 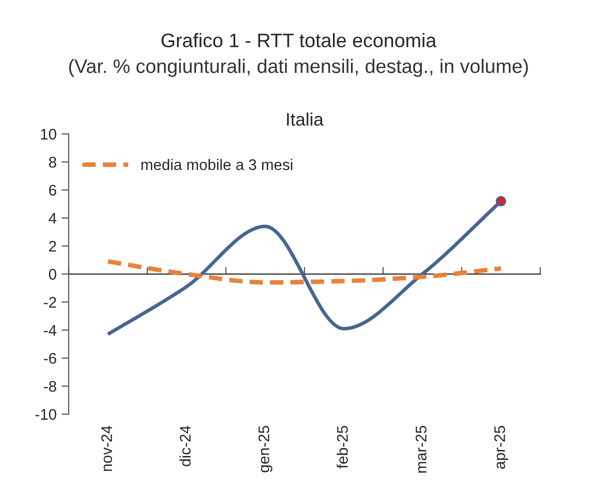 I want to click on chart-title: Grafico 1 - RTT totale economia, so click(x=299, y=40).